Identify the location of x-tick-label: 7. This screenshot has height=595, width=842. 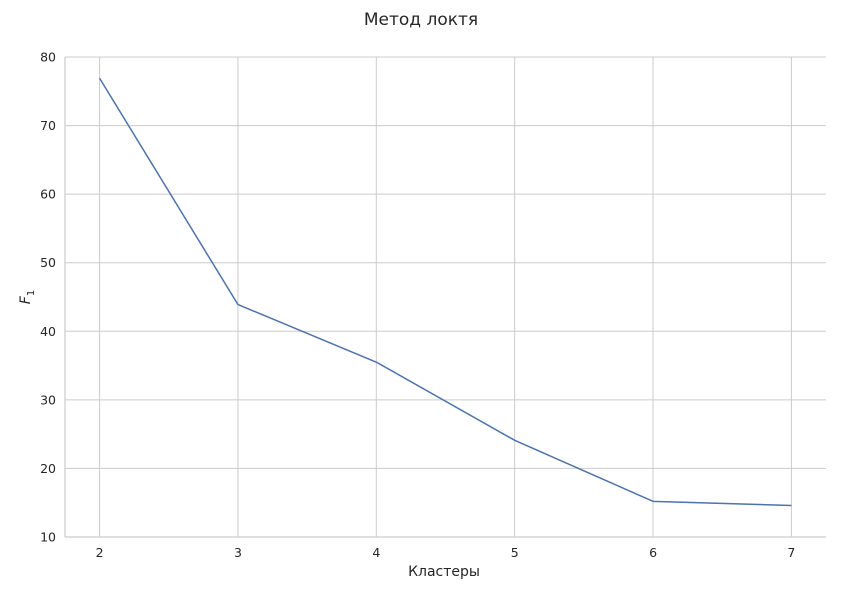
(791, 552).